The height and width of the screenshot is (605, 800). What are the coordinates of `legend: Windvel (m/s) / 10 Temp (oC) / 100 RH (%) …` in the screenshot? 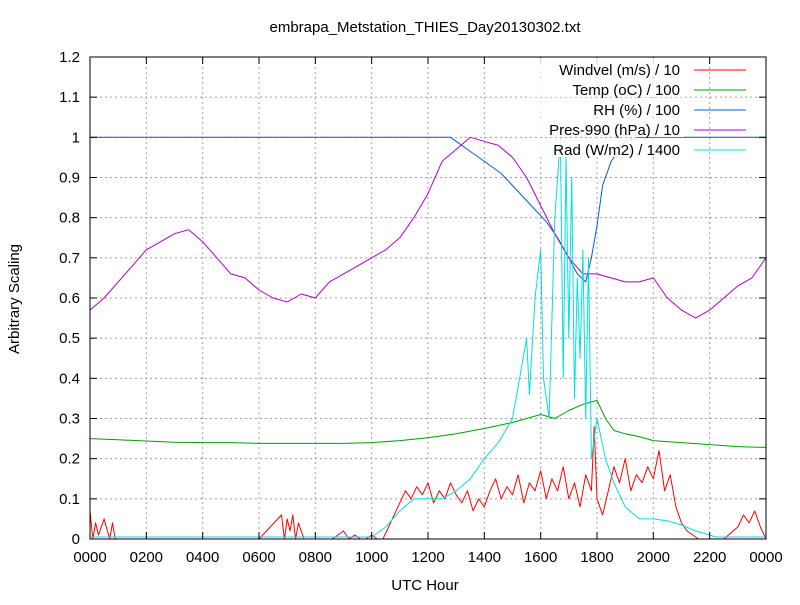 It's located at (637, 108).